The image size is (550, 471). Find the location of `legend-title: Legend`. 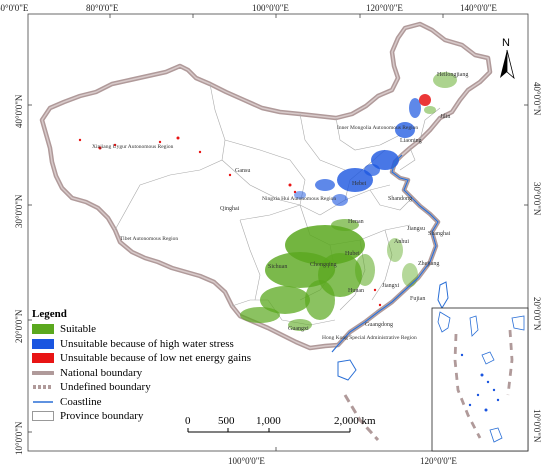

legend-title: Legend is located at coordinates (49, 314).